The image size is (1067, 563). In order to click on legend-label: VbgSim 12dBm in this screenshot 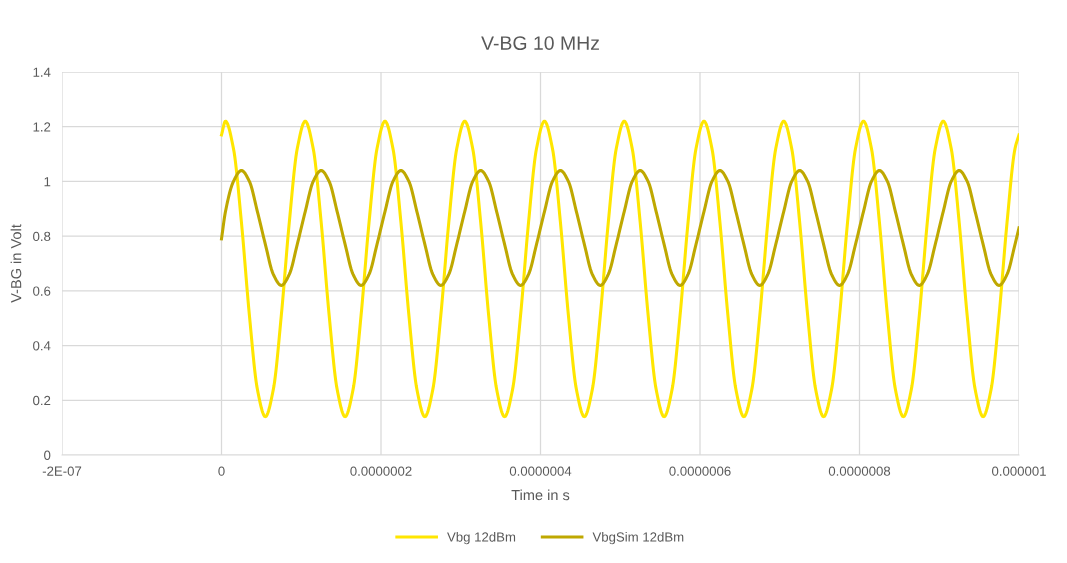, I will do `click(638, 538)`.